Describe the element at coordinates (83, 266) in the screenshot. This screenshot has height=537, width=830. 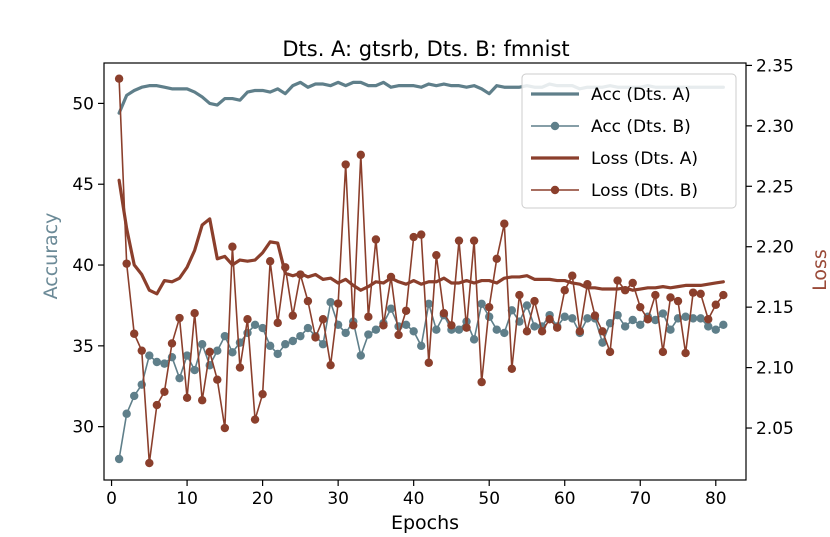
I see `y-left-tick-label: 40` at that location.